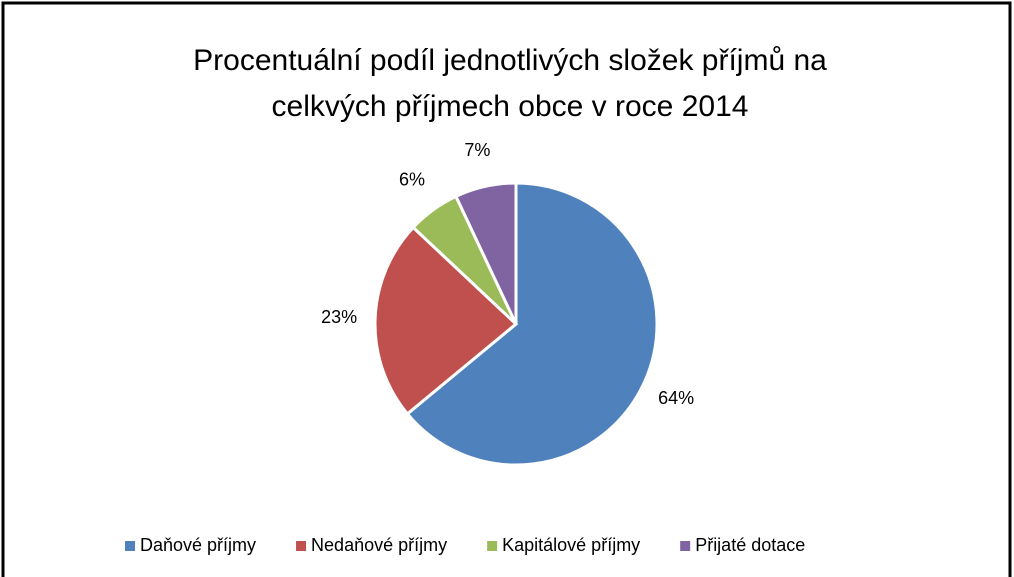  I want to click on legend-label: Nedaňové příjmy, so click(379, 545).